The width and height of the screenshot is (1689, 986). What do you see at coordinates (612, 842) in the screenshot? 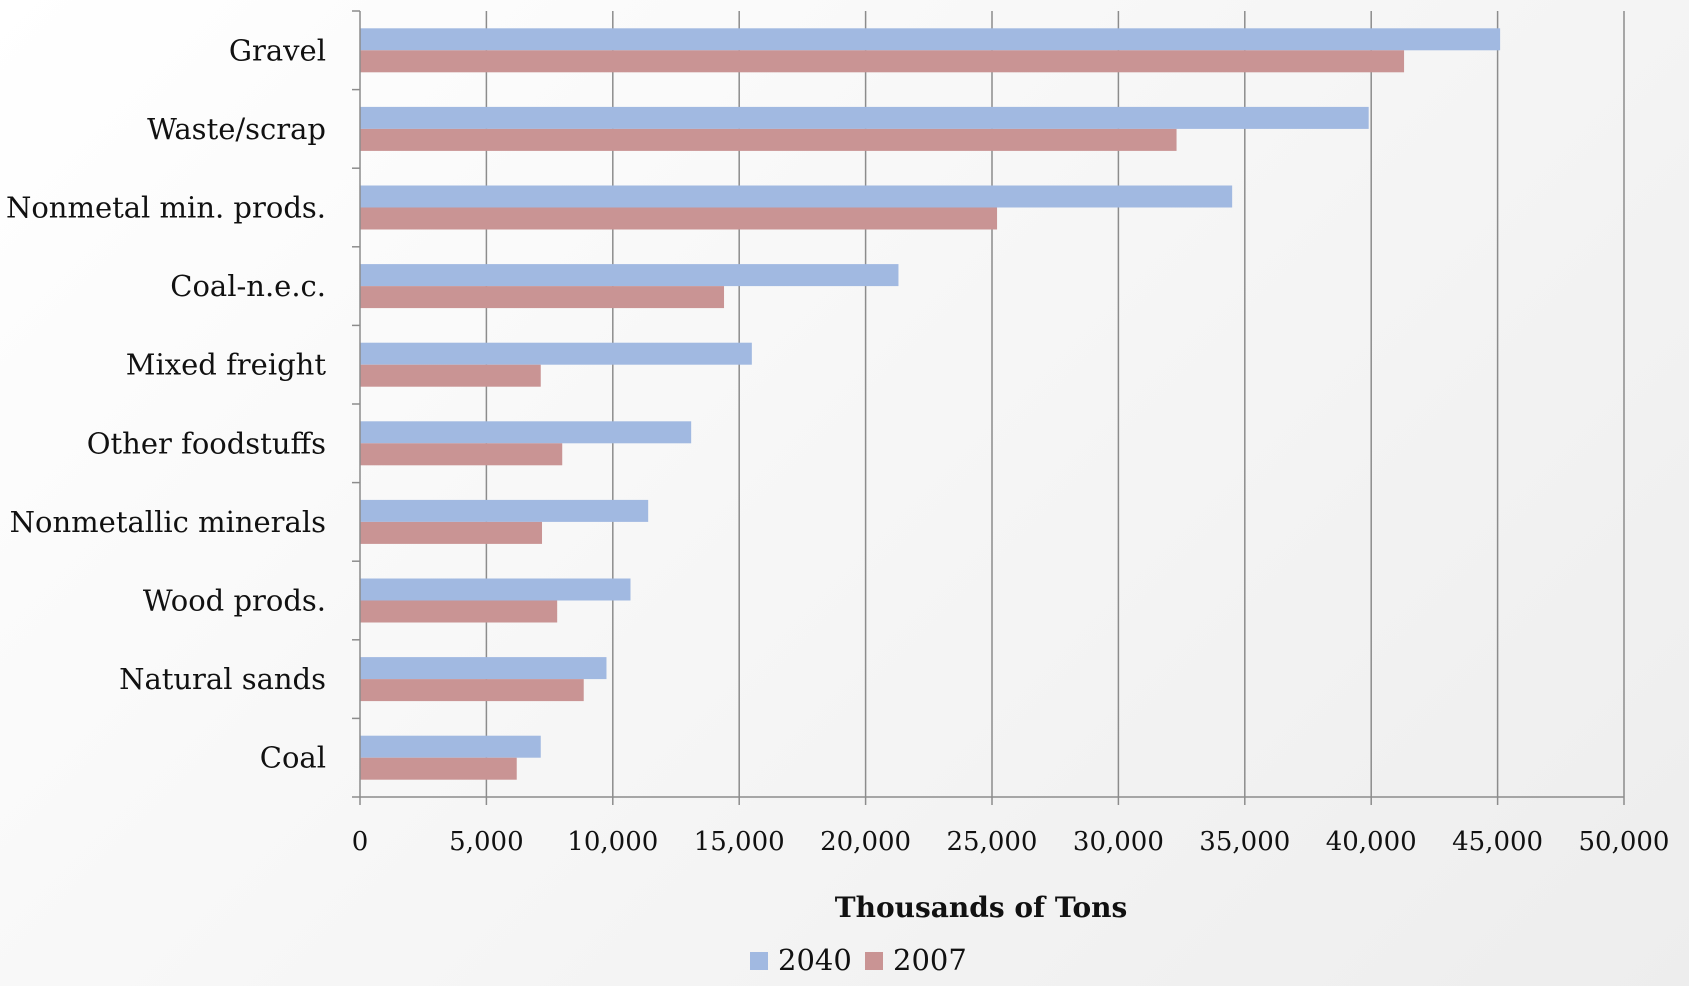
I see `x-tick-label: 10,000` at bounding box center [612, 842].